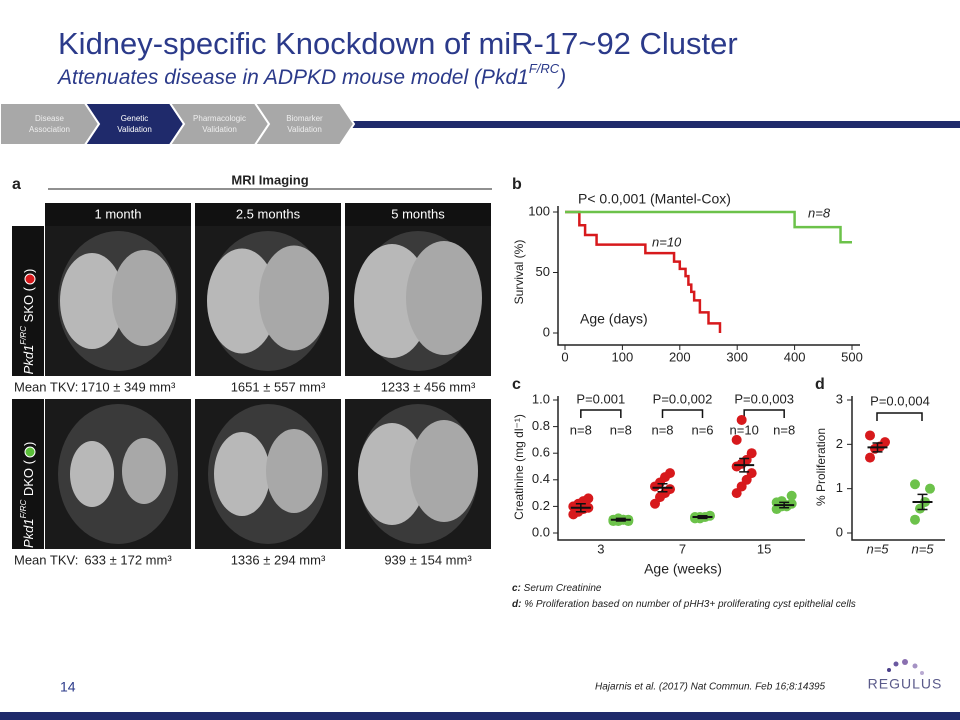  Describe the element at coordinates (128, 386) in the screenshot. I see `tkv-value: 1710 ± 349 mm³` at that location.